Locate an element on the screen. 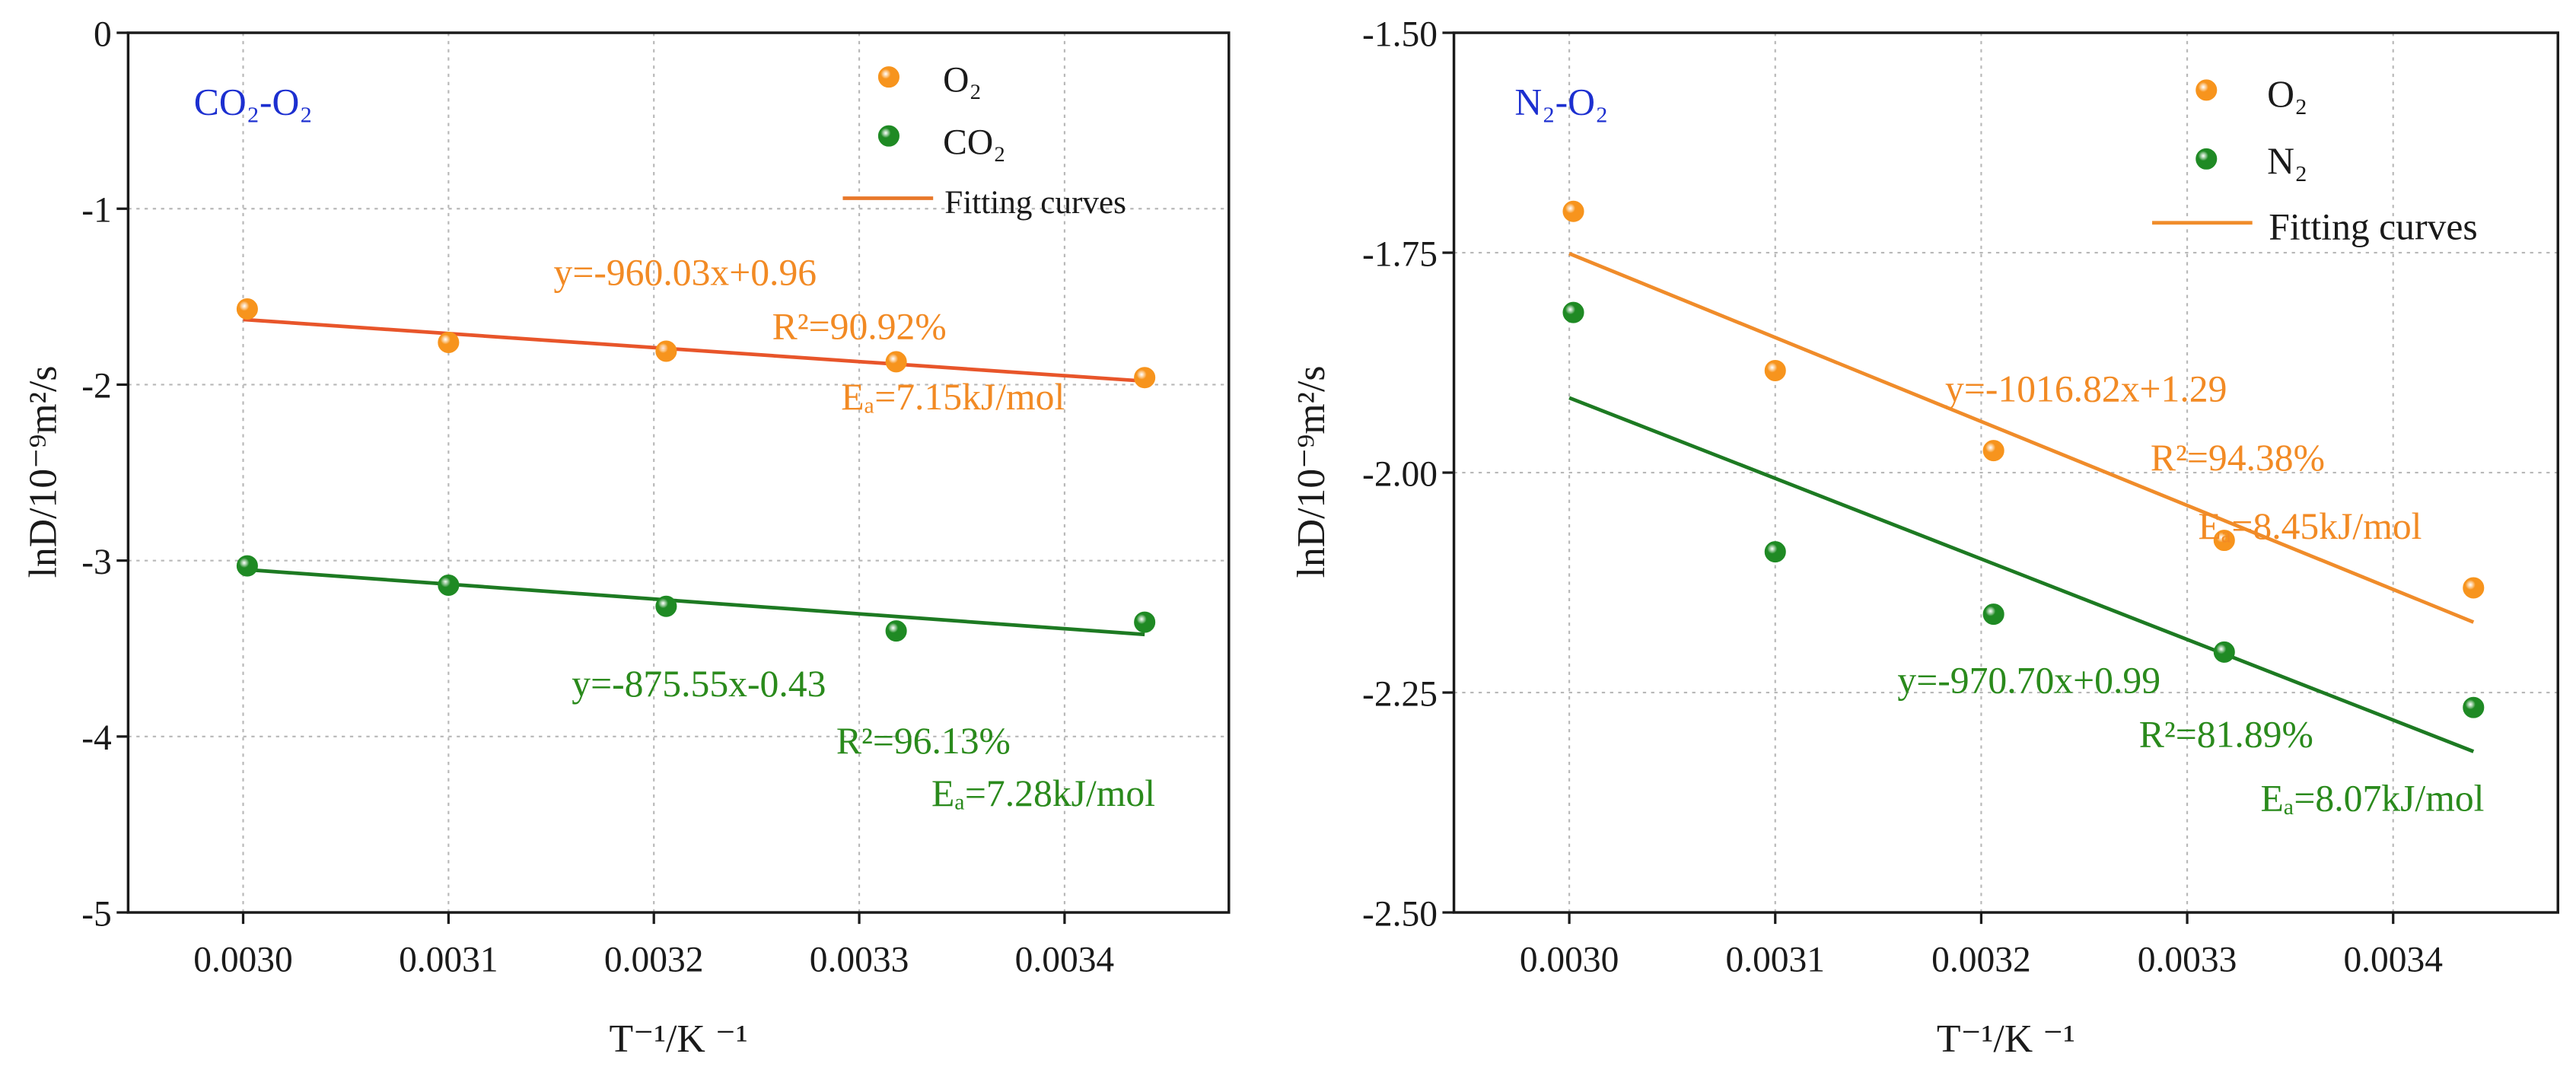 The width and height of the screenshot is (2576, 1073). n2-fit-equation: y=-970.70x+0.99 is located at coordinates (2028, 681).